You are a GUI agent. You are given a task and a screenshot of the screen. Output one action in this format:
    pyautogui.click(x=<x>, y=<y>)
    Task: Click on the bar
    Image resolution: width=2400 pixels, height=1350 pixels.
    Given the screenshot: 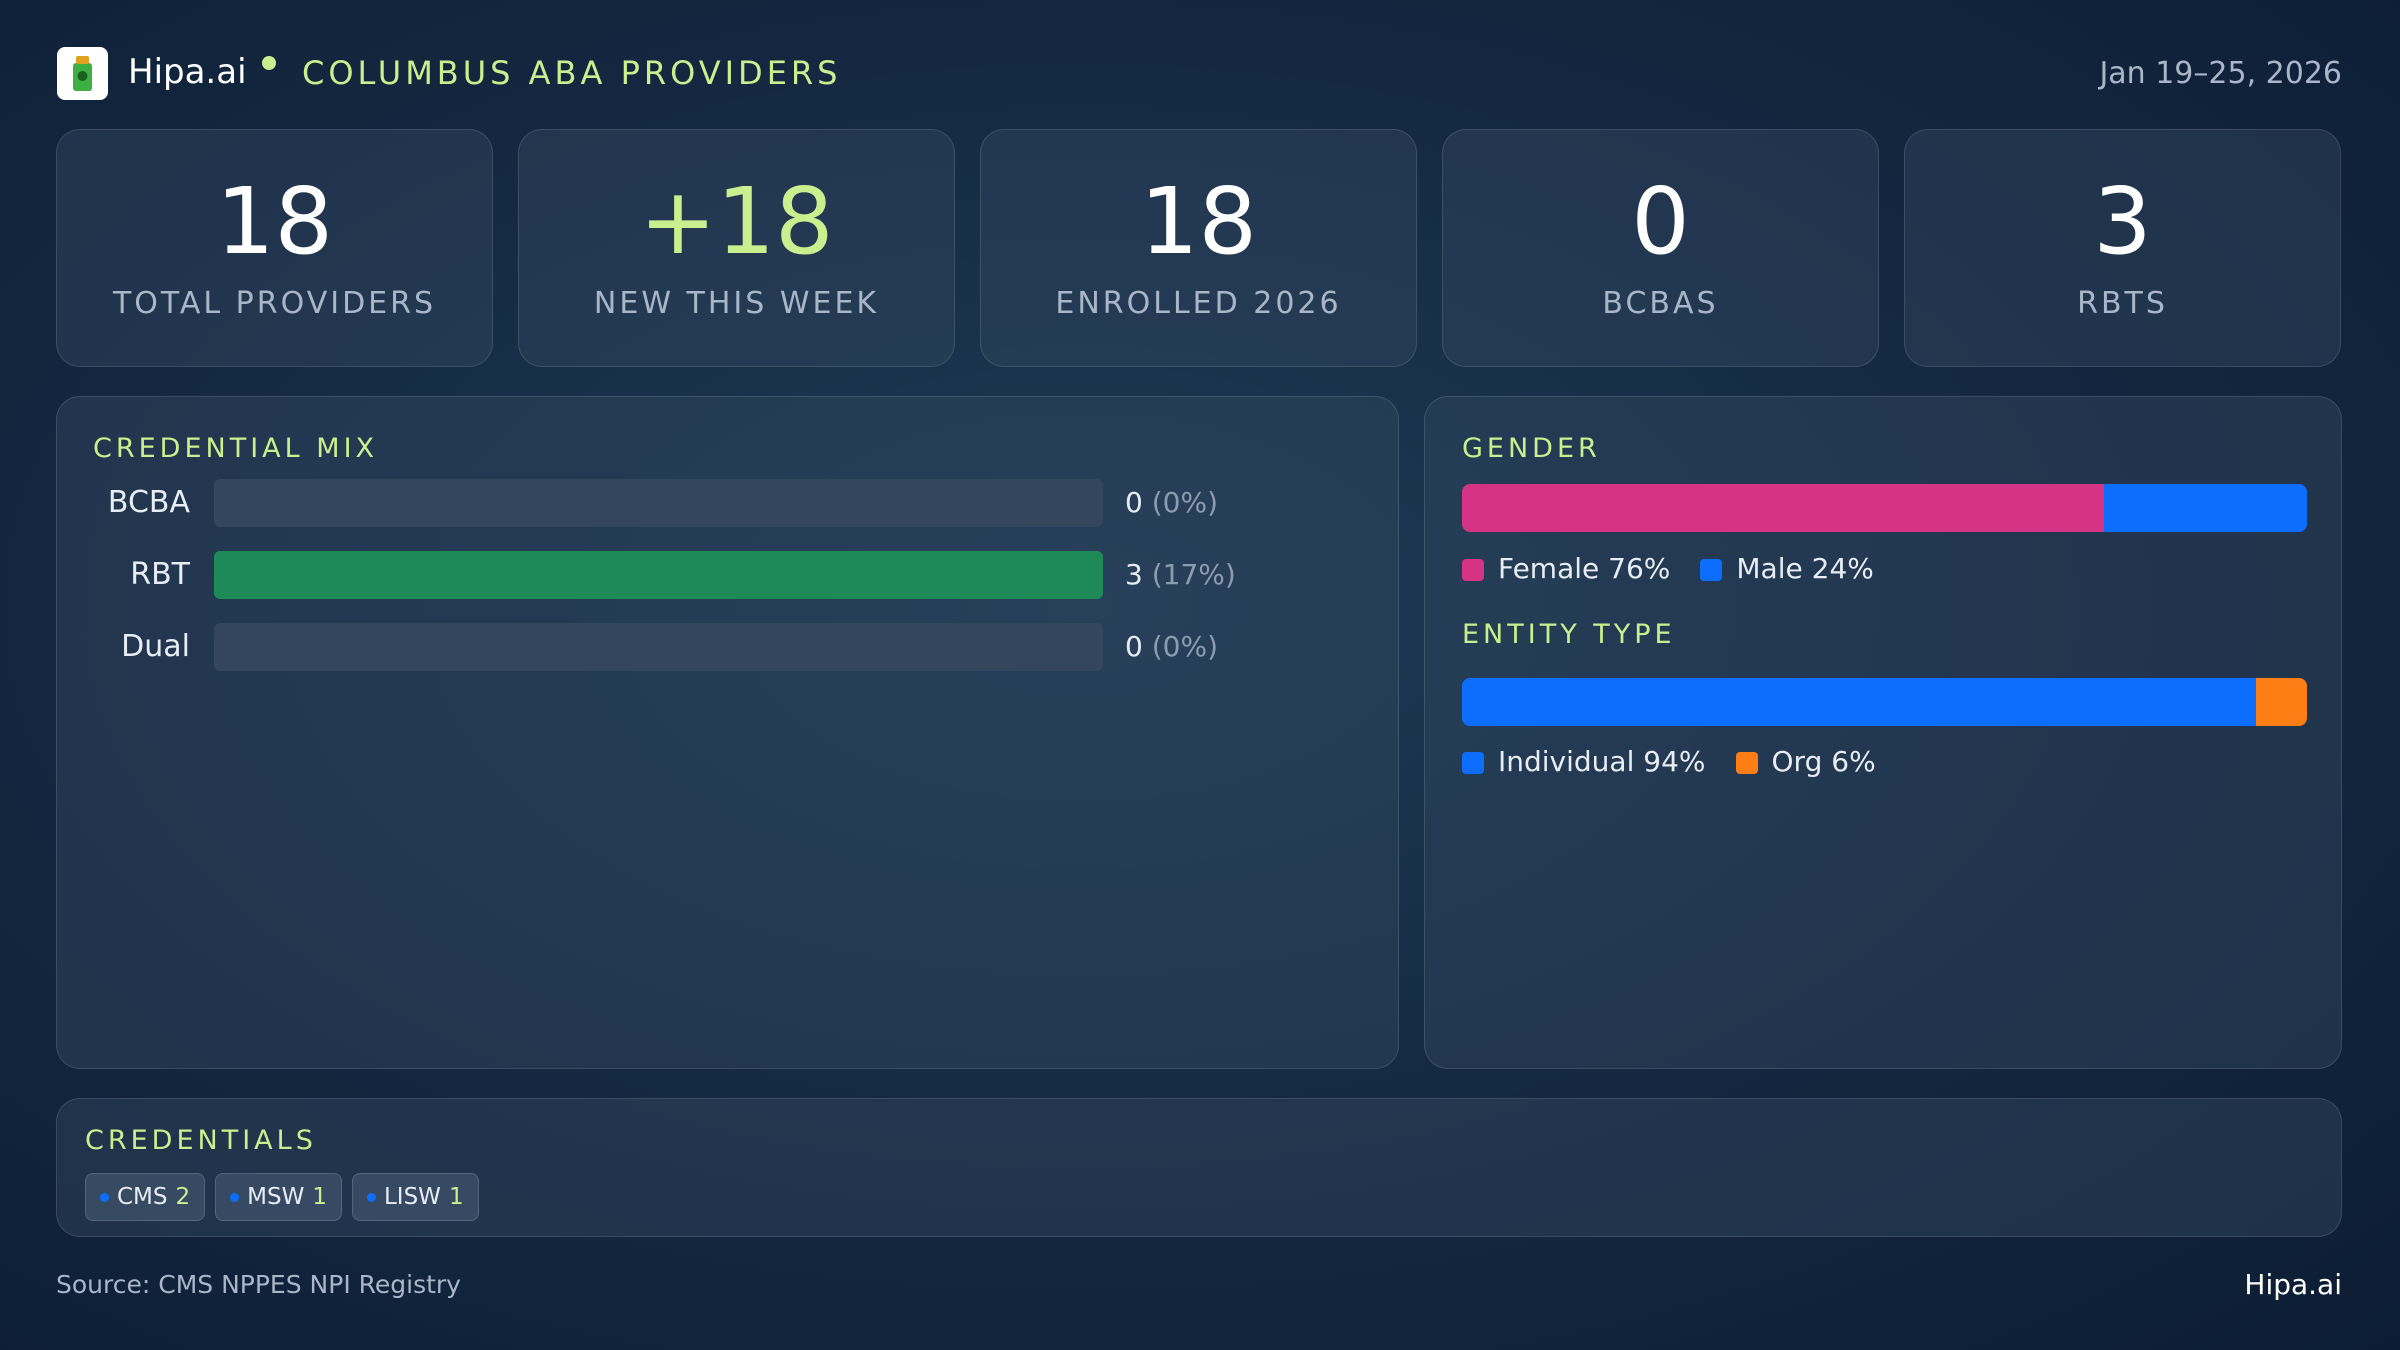 What is the action you would take?
    pyautogui.click(x=658, y=575)
    